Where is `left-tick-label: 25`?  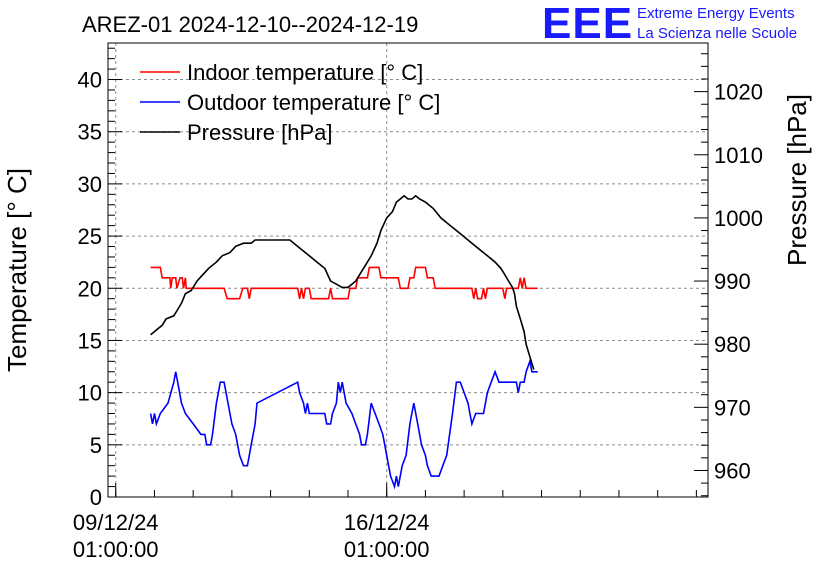
left-tick-label: 25 is located at coordinates (90, 236).